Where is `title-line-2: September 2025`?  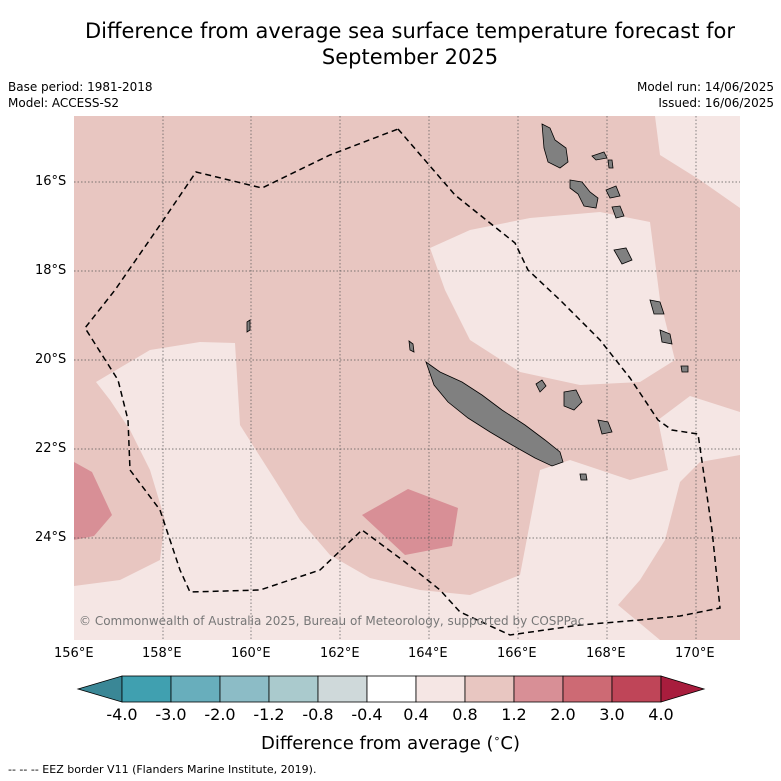
title-line-2: September 2025 is located at coordinates (410, 57).